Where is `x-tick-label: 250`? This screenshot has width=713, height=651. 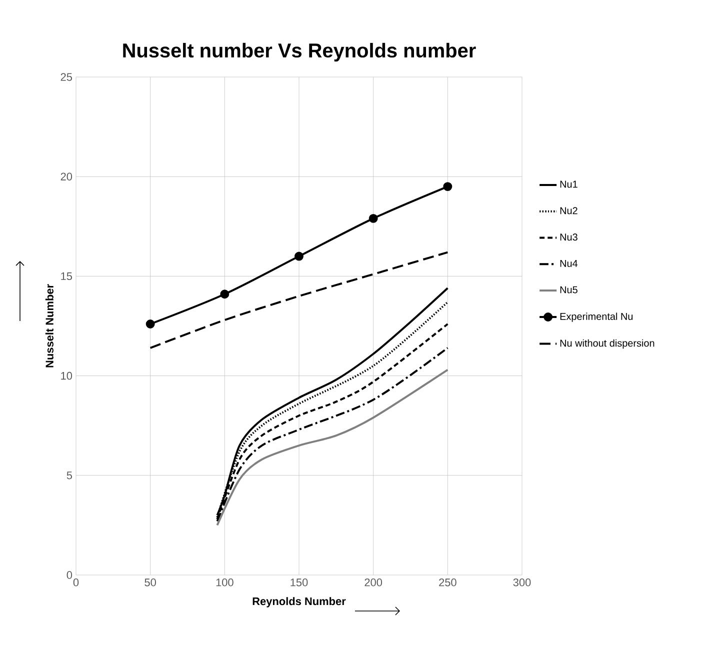
x-tick-label: 250 is located at coordinates (447, 582).